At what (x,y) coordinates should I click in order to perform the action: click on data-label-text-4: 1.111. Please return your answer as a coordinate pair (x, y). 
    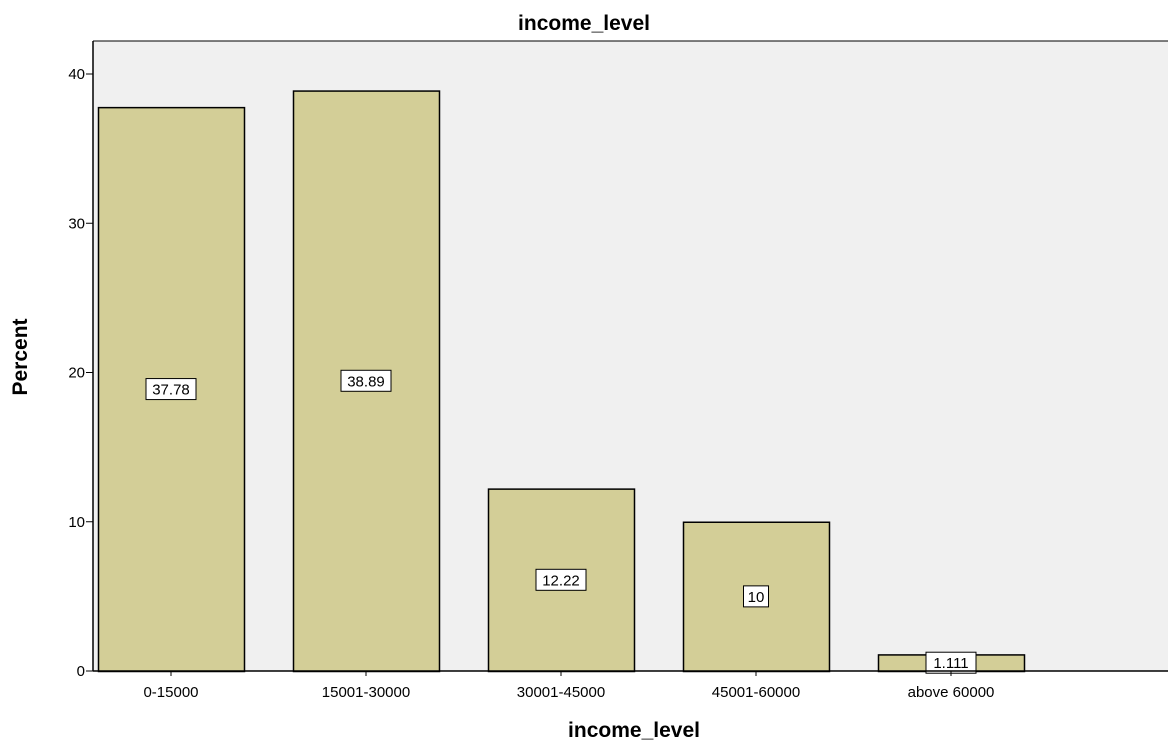
    Looking at the image, I should click on (950, 663).